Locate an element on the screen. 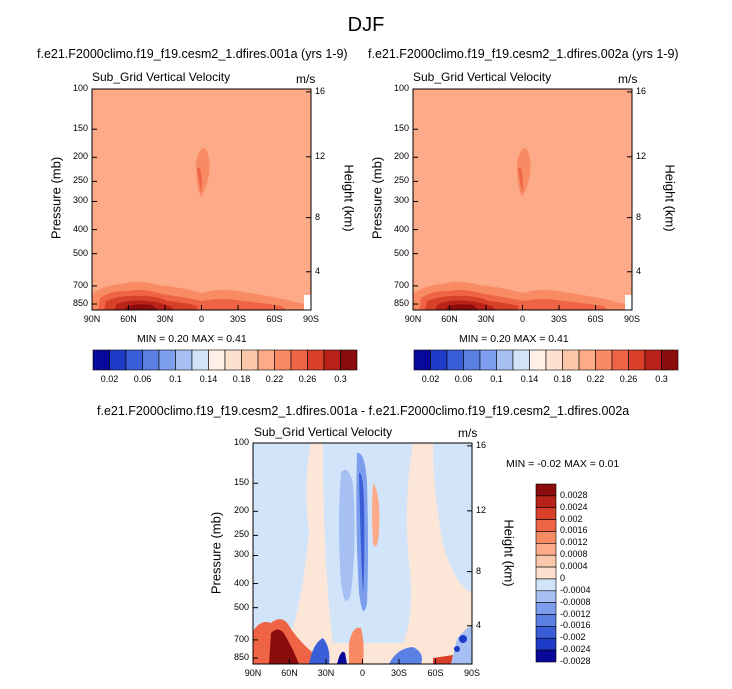  diff-colorbar is located at coordinates (546, 573).